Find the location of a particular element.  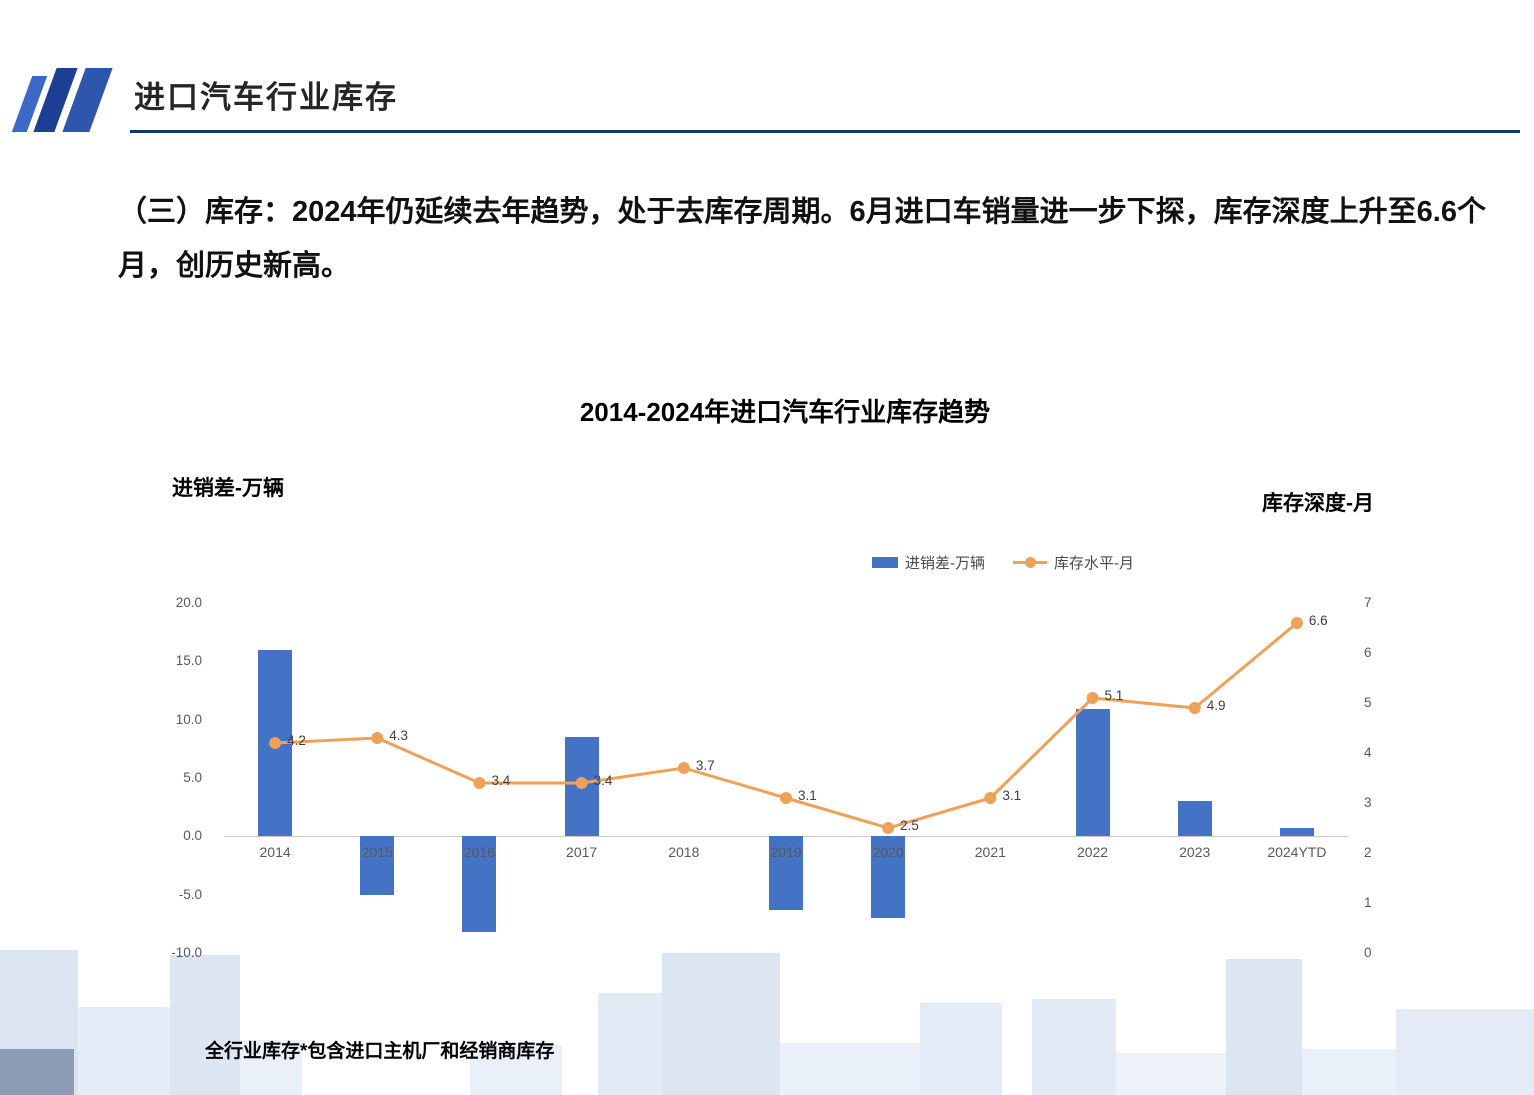

chart-title: 2014-2024年进口汽车行业库存趋势 is located at coordinates (785, 412).